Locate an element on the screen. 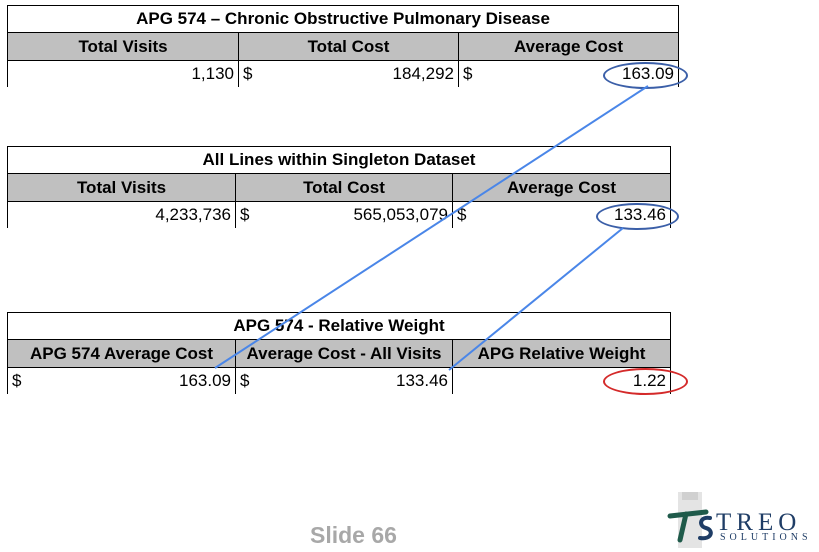 This screenshot has width=819, height=552. table-title: All Lines within Singleton Dataset is located at coordinates (339, 160).